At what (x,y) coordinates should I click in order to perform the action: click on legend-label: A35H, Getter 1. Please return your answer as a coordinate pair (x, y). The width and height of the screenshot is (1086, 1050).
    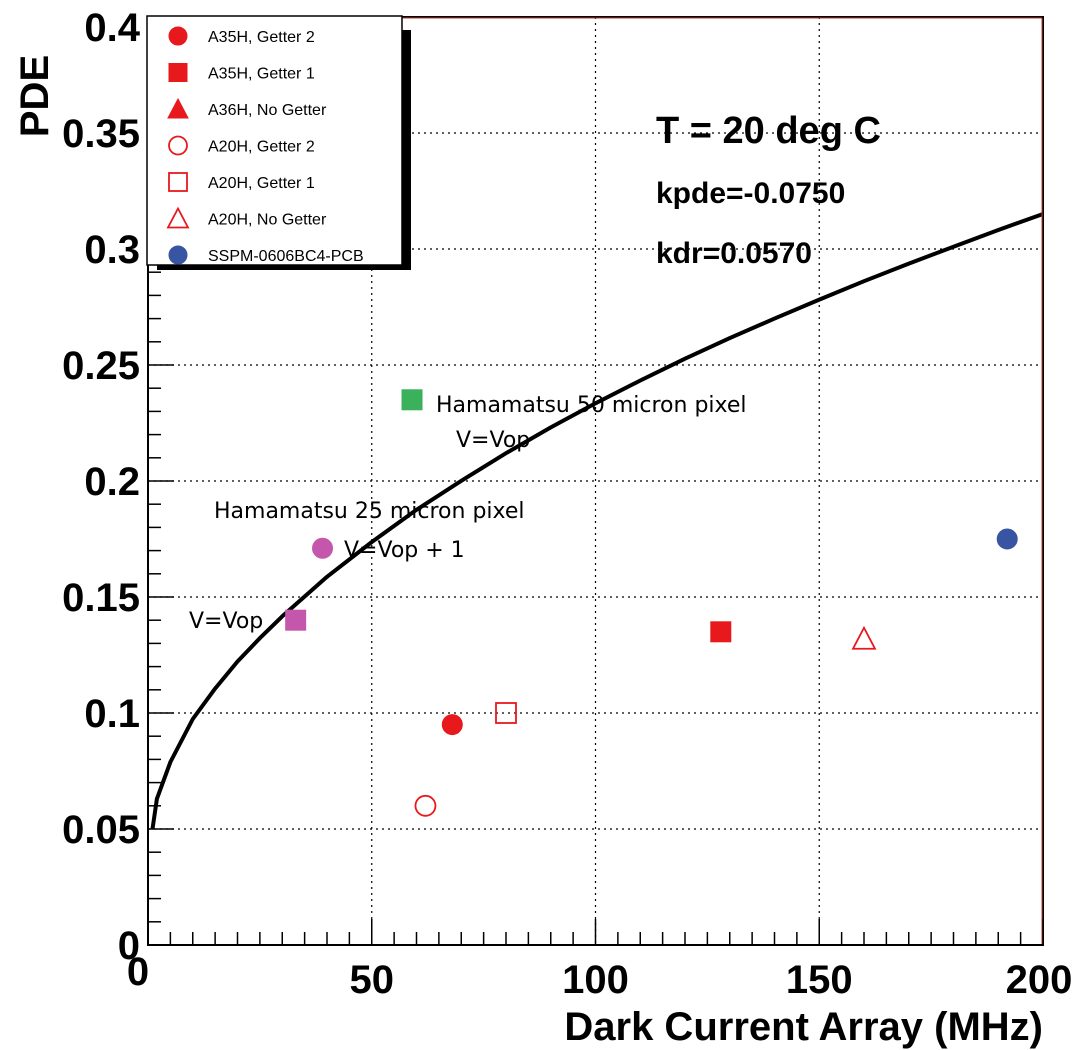
    Looking at the image, I should click on (261, 74).